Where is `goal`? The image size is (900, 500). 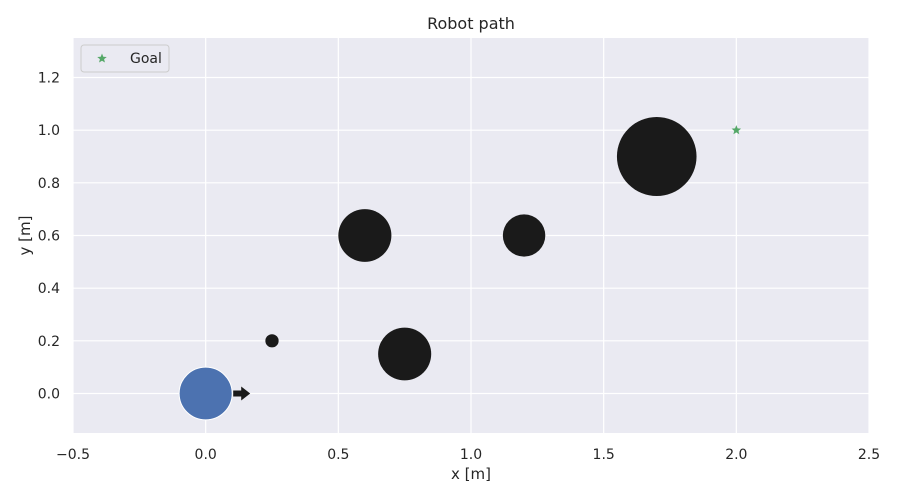 goal is located at coordinates (736, 130).